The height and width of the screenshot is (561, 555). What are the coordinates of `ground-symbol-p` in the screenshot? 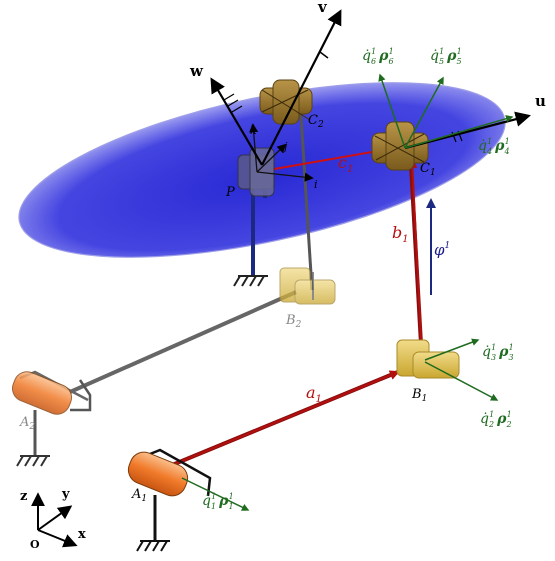 It's located at (250, 281).